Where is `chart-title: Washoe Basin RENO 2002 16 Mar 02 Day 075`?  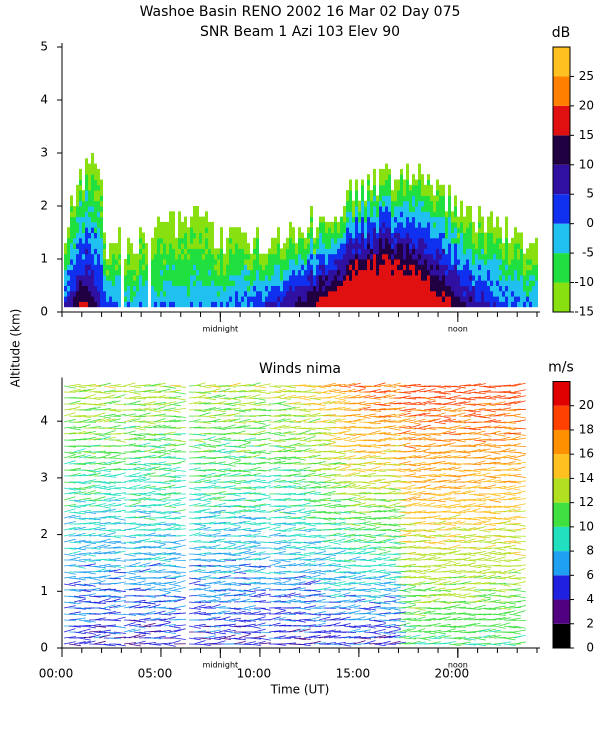 chart-title: Washoe Basin RENO 2002 16 Mar 02 Day 075 is located at coordinates (300, 12).